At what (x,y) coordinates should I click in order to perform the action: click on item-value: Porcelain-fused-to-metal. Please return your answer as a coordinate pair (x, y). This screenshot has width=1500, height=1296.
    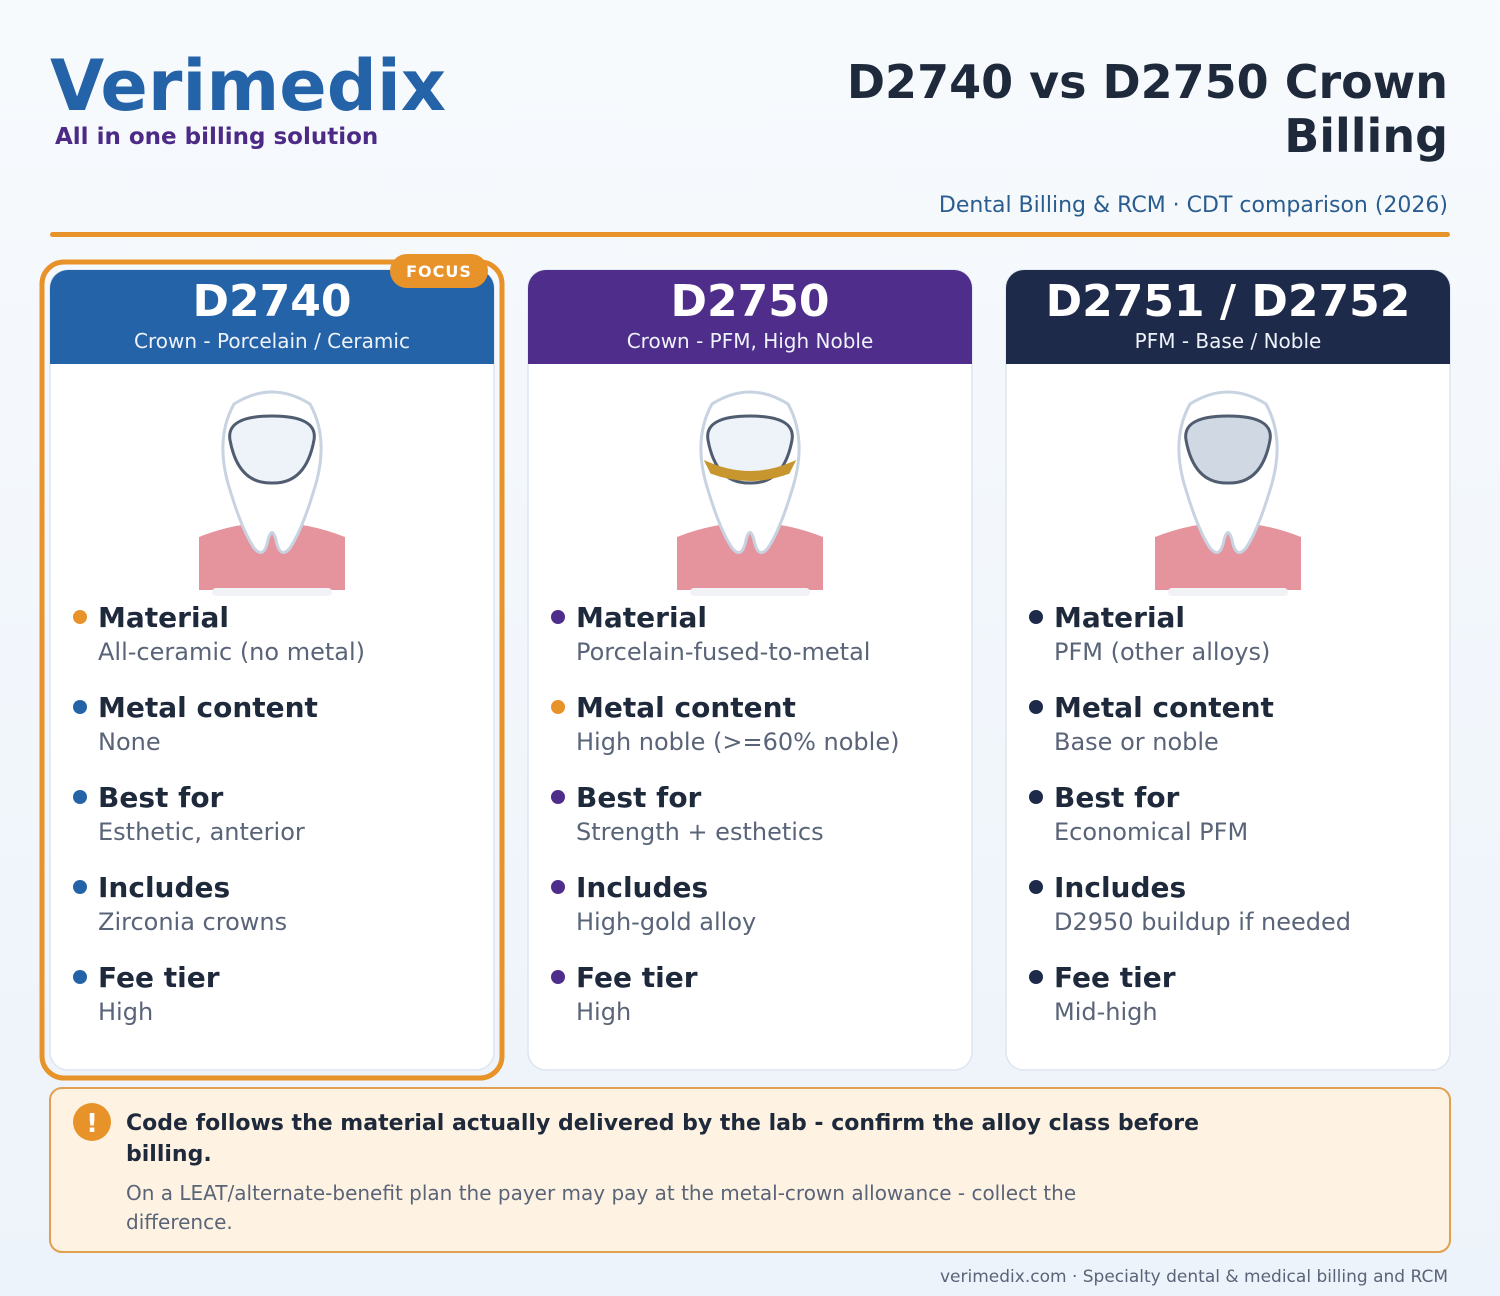
    Looking at the image, I should click on (723, 652).